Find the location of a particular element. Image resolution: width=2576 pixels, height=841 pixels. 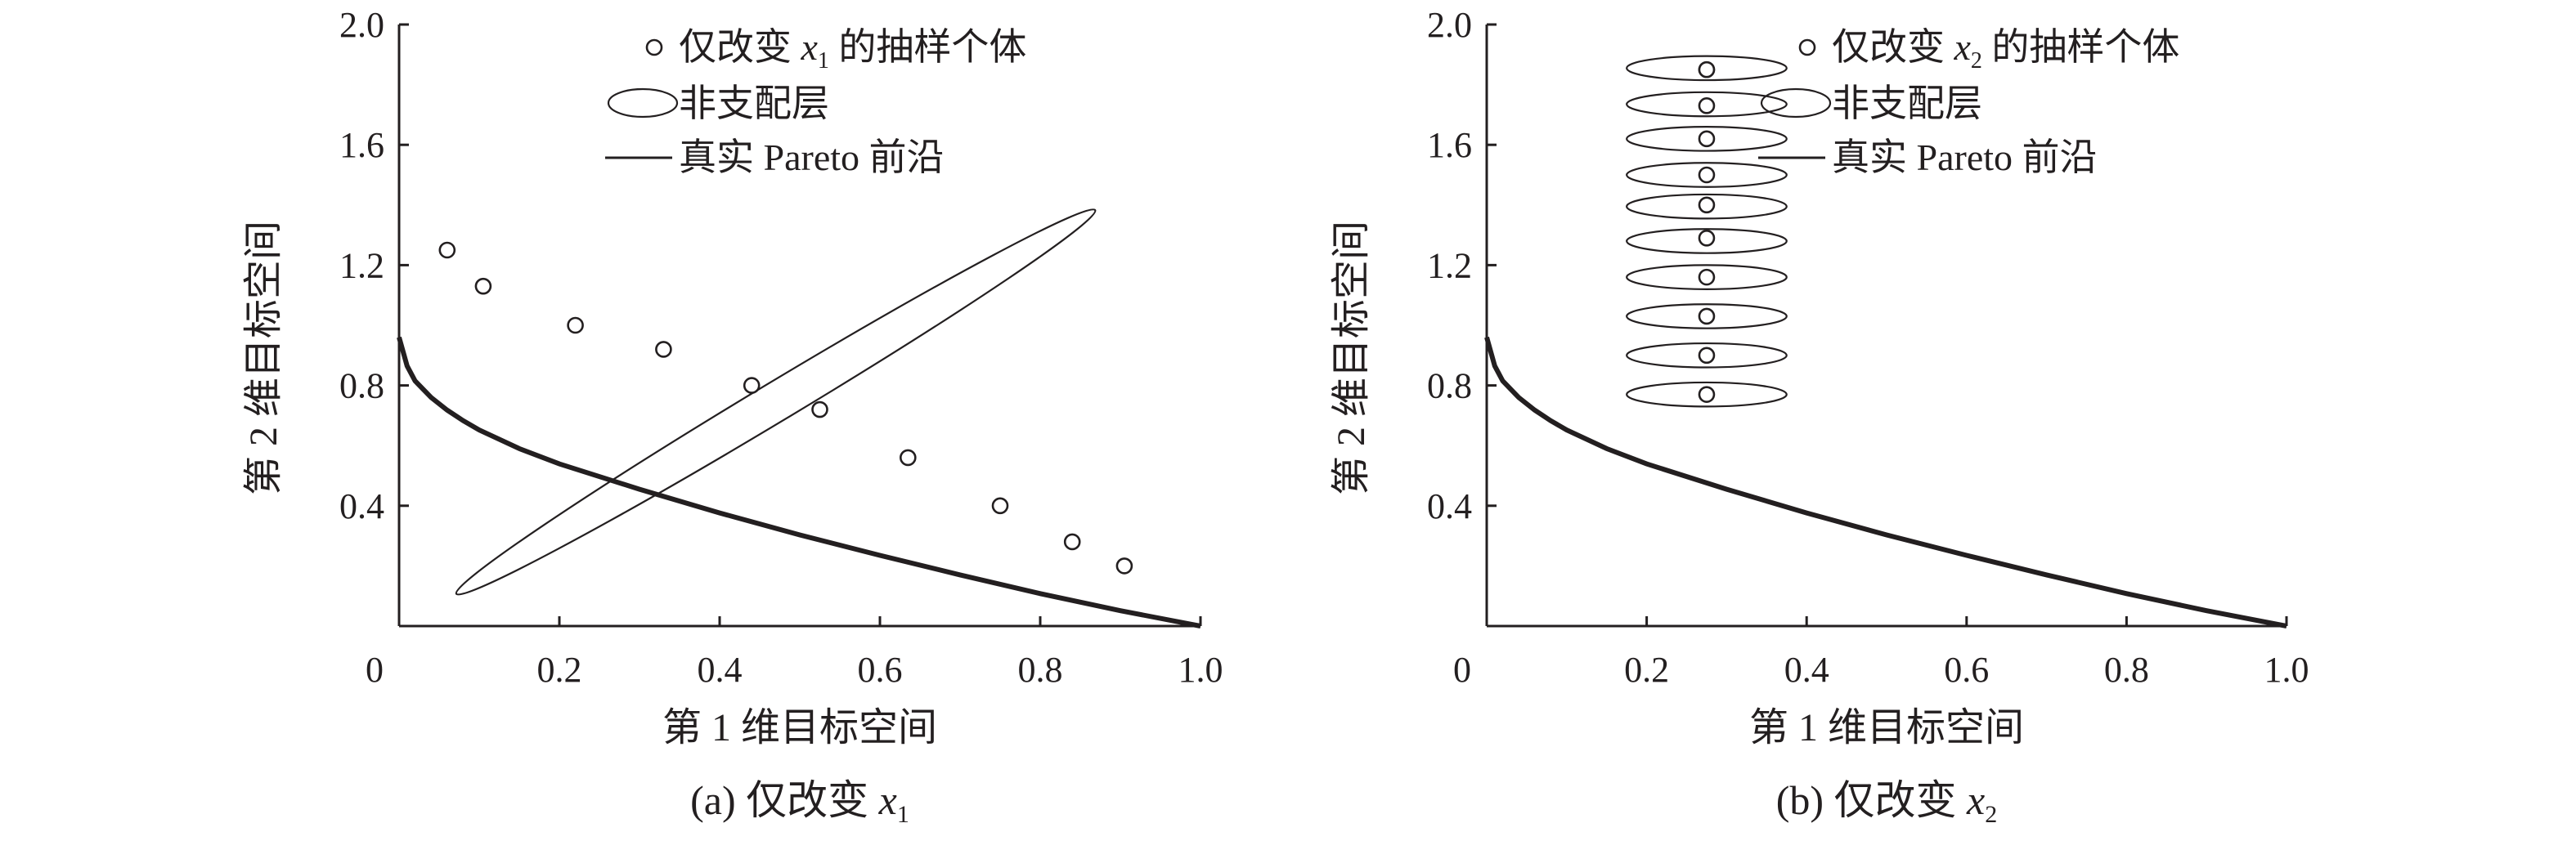

caption-subscript: 2 is located at coordinates (1991, 815).